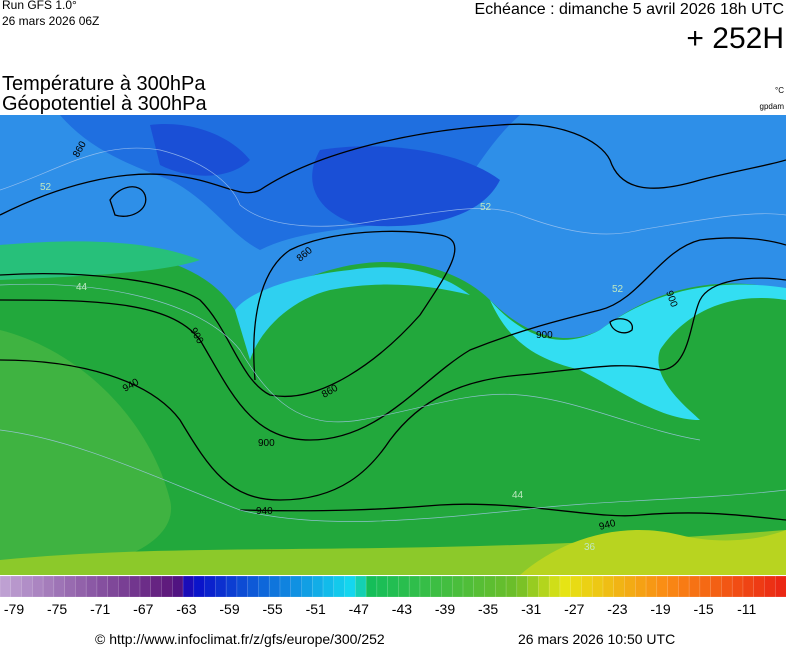 Image resolution: width=786 pixels, height=648 pixels. Describe the element at coordinates (402, 609) in the screenshot. I see `colorbar-label: -43` at that location.